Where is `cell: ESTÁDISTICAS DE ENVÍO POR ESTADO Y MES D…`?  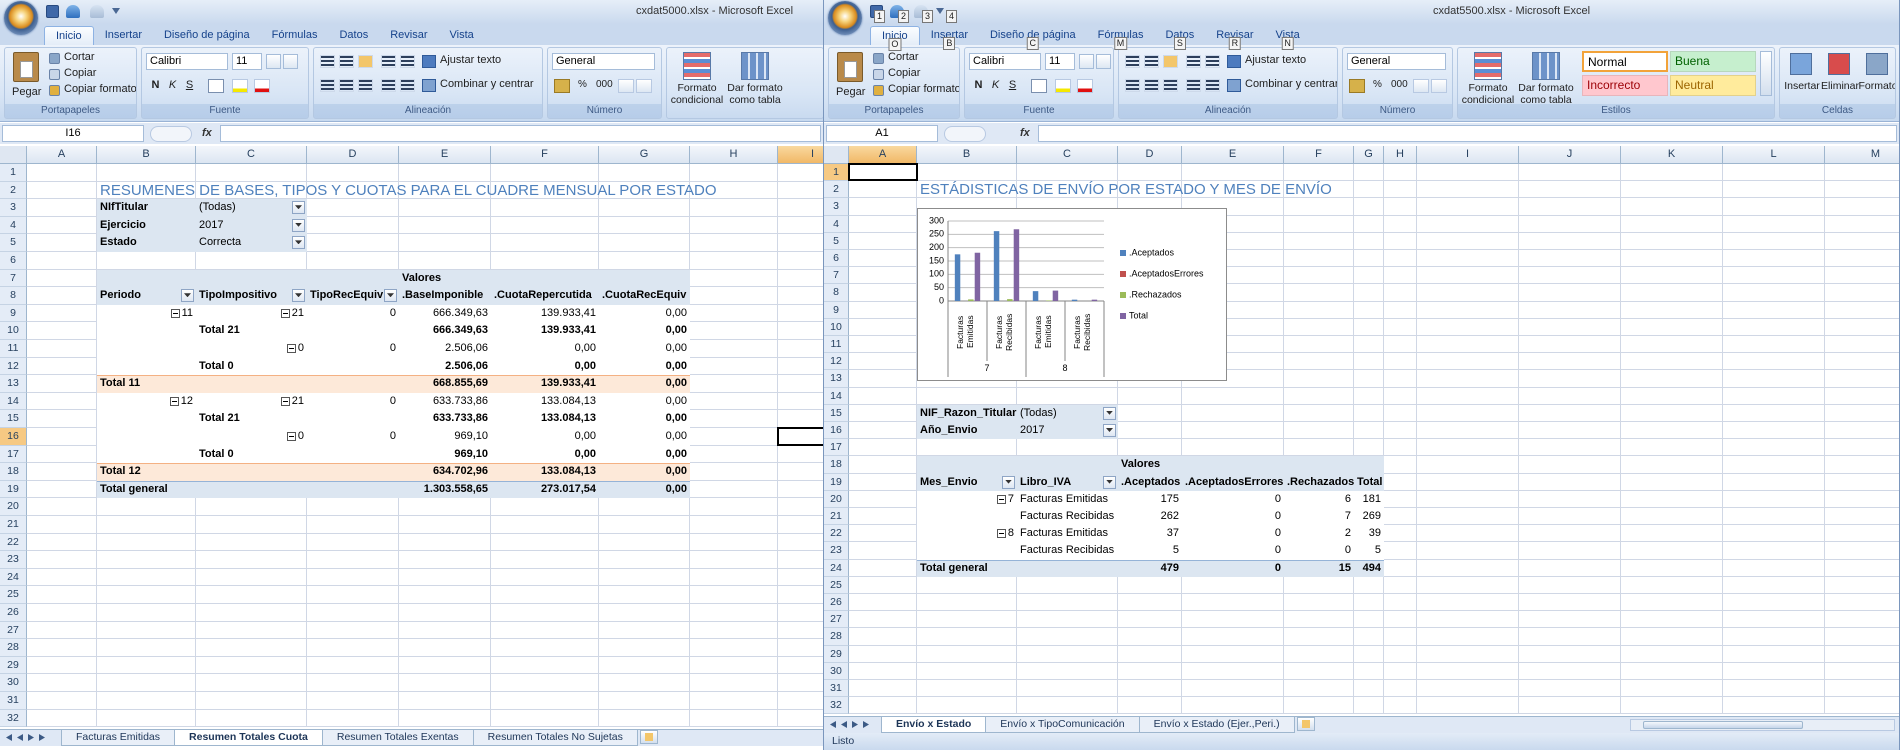 cell: ESTÁDISTICAS DE ENVÍO POR ESTADO Y MES D… is located at coordinates (1126, 190).